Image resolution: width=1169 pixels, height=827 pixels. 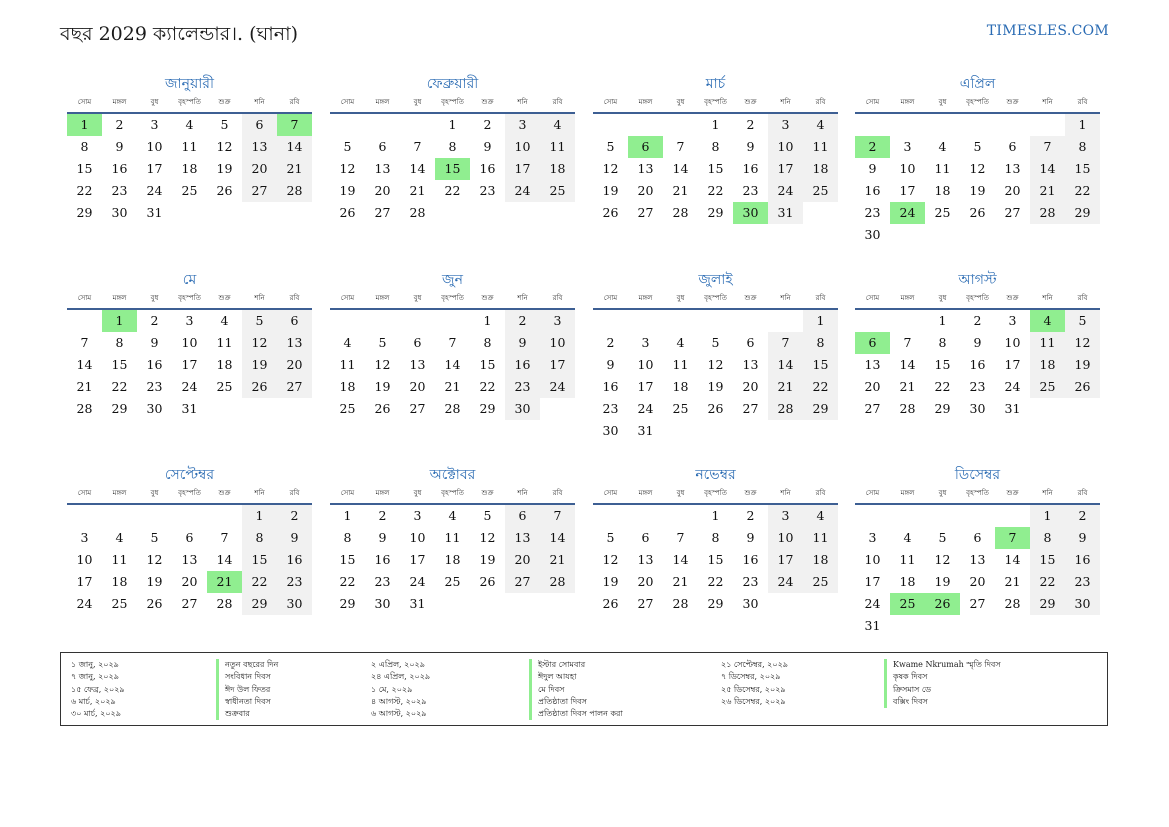 I want to click on holiday-day-cell: 7, so click(x=294, y=125).